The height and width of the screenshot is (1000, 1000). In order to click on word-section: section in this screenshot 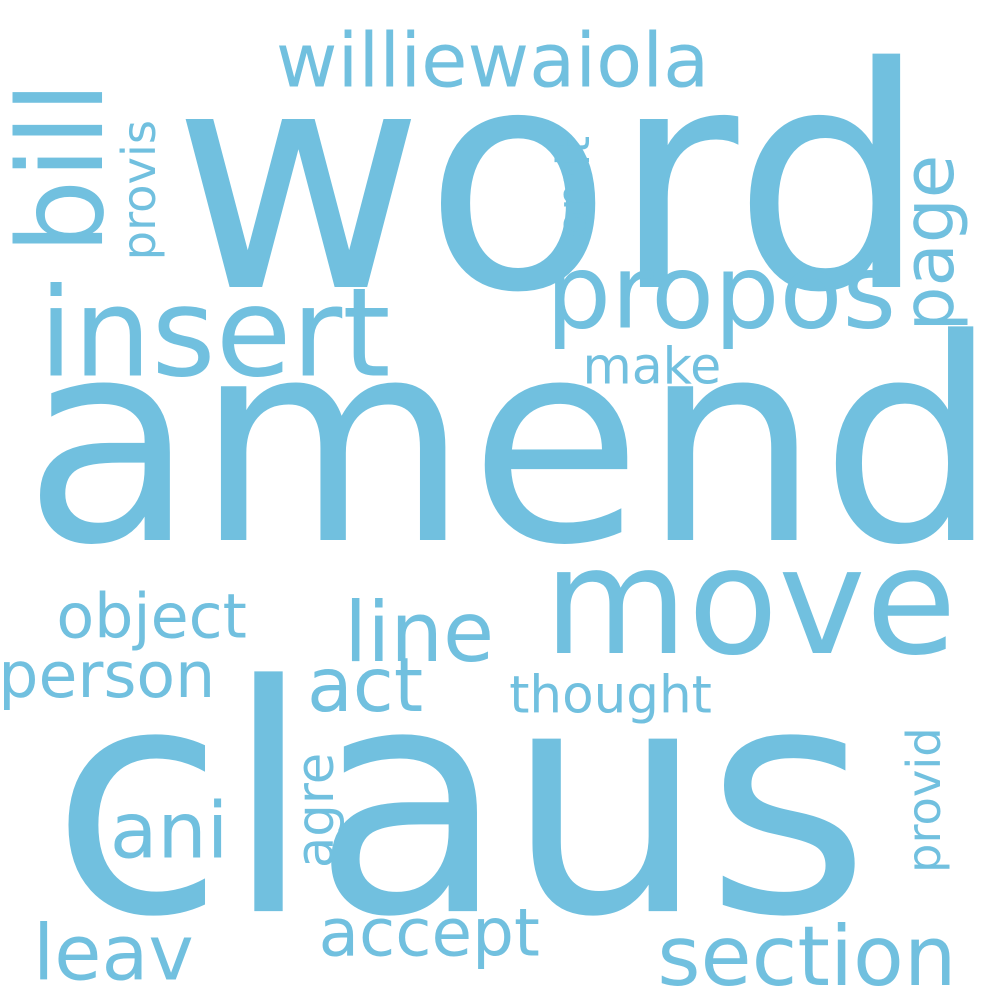, I will do `click(807, 953)`.